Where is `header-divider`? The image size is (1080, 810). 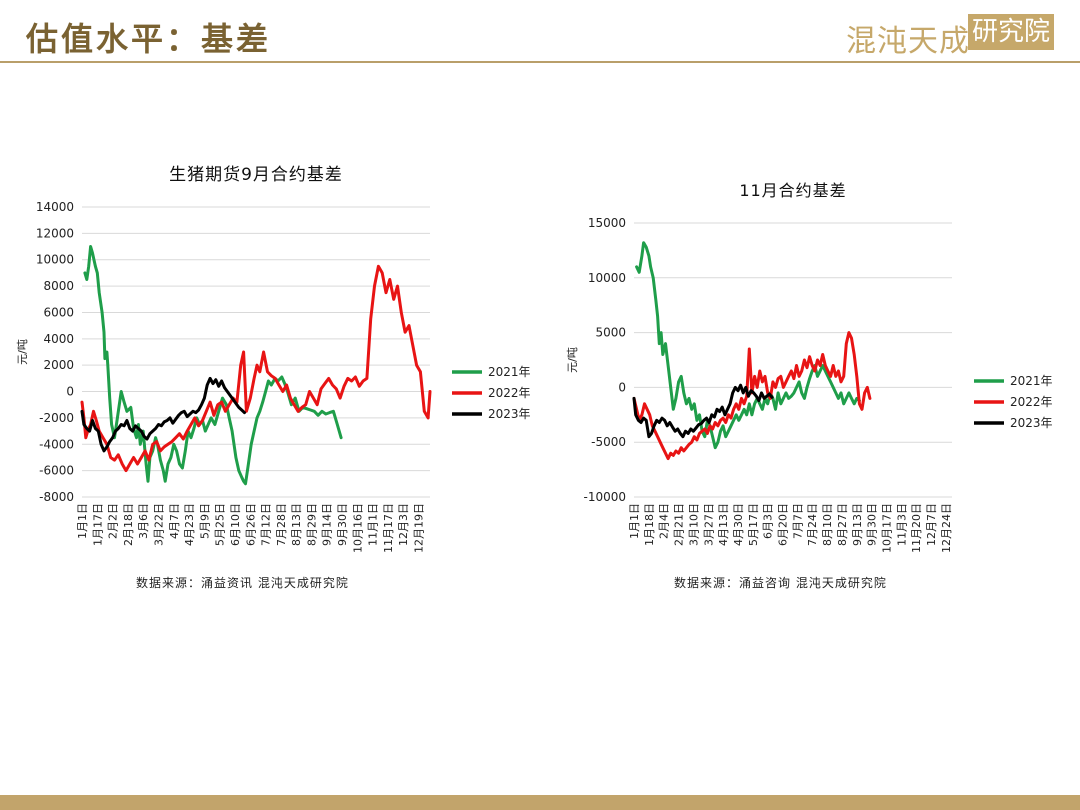 header-divider is located at coordinates (540, 62).